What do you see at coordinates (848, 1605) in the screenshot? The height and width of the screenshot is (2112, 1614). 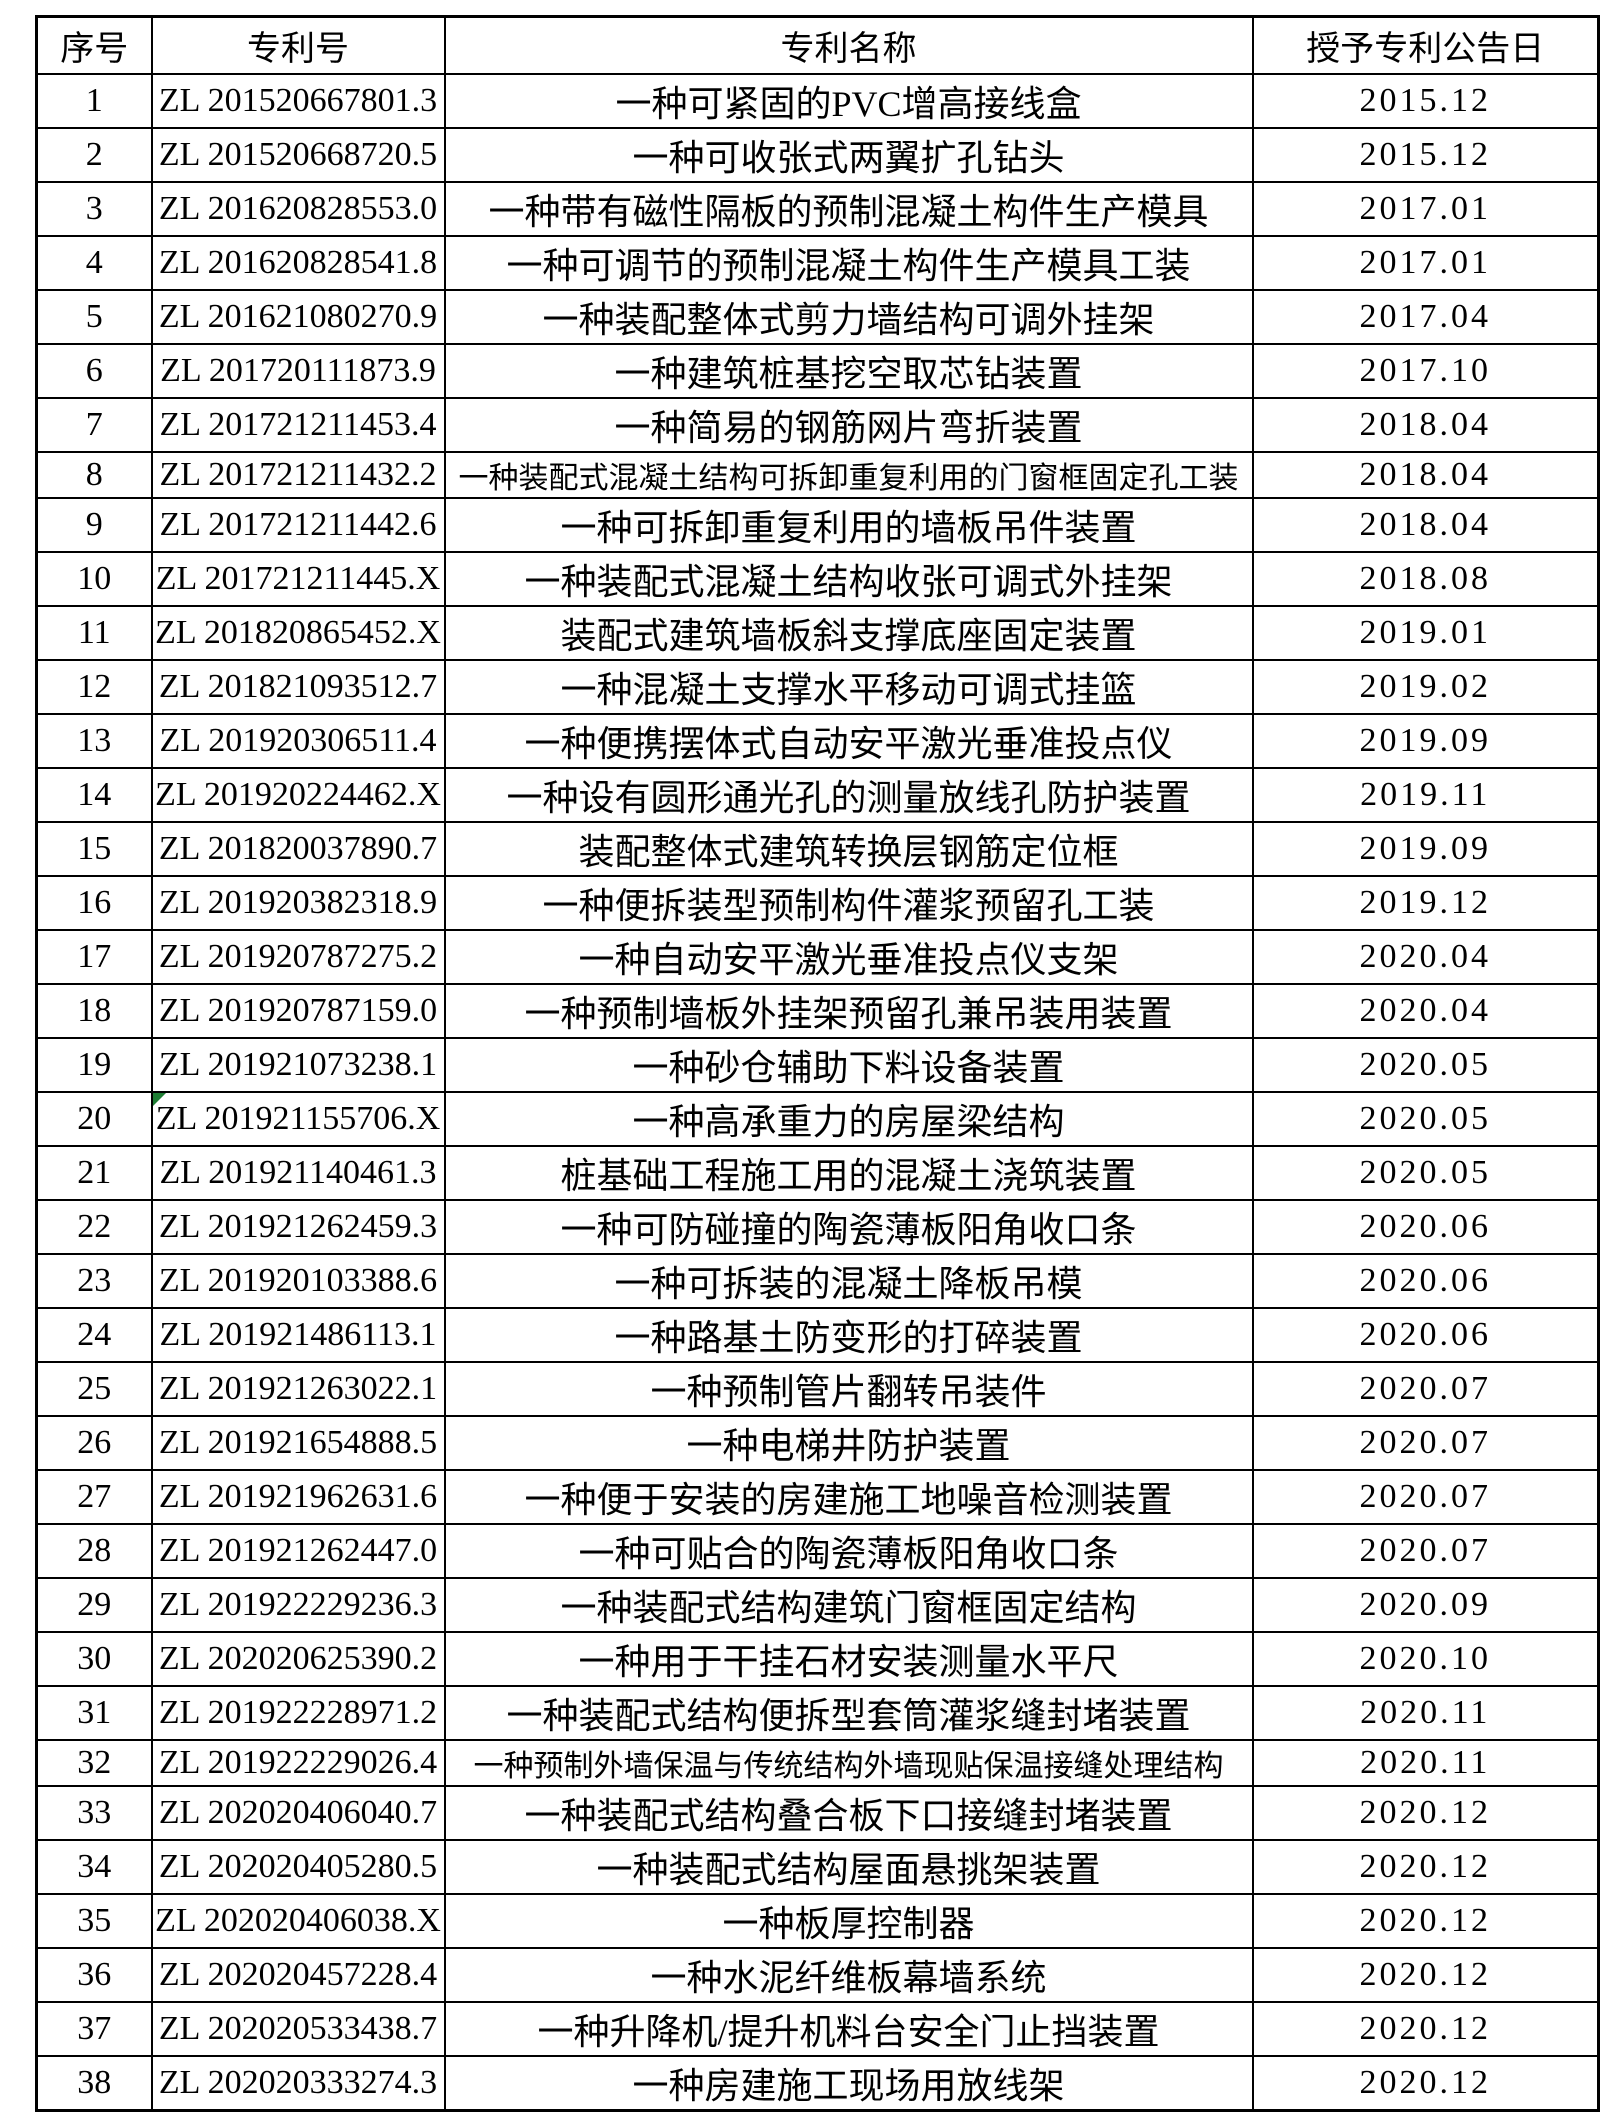 I see `patent-name-cell: 一种装配式结构建筑门窗框固定结构` at bounding box center [848, 1605].